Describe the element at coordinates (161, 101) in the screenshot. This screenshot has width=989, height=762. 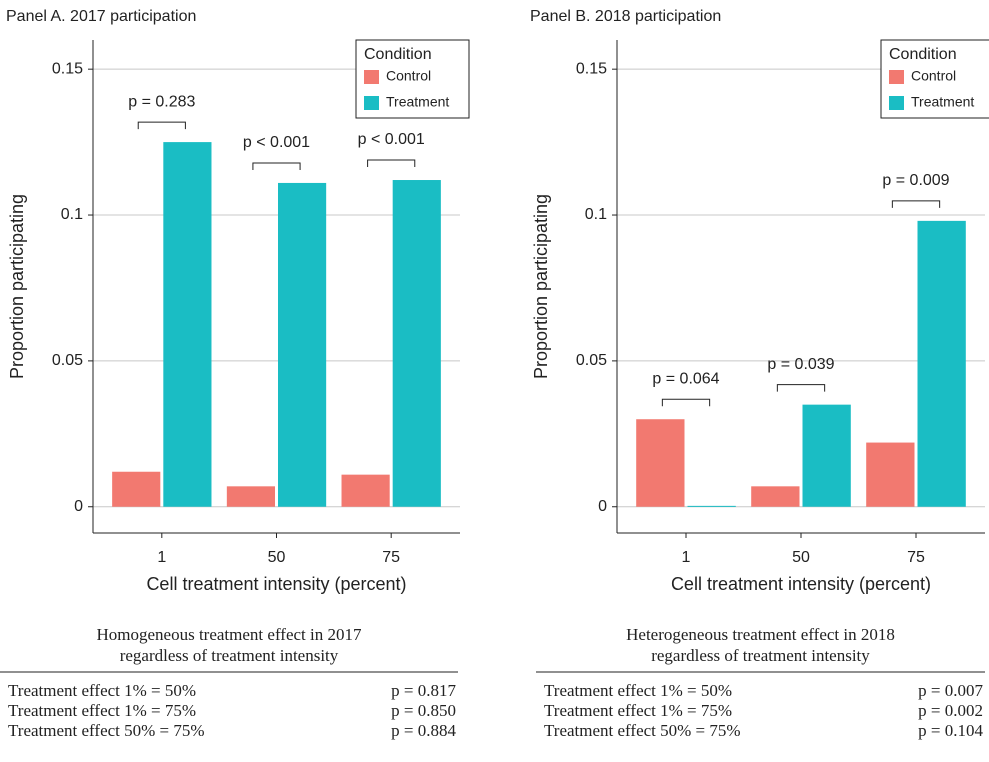
I see `p-value-label: p = 0.283` at that location.